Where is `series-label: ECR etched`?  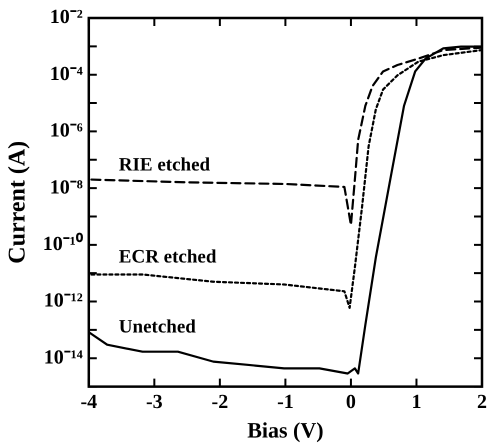 series-label: ECR etched is located at coordinates (167, 257).